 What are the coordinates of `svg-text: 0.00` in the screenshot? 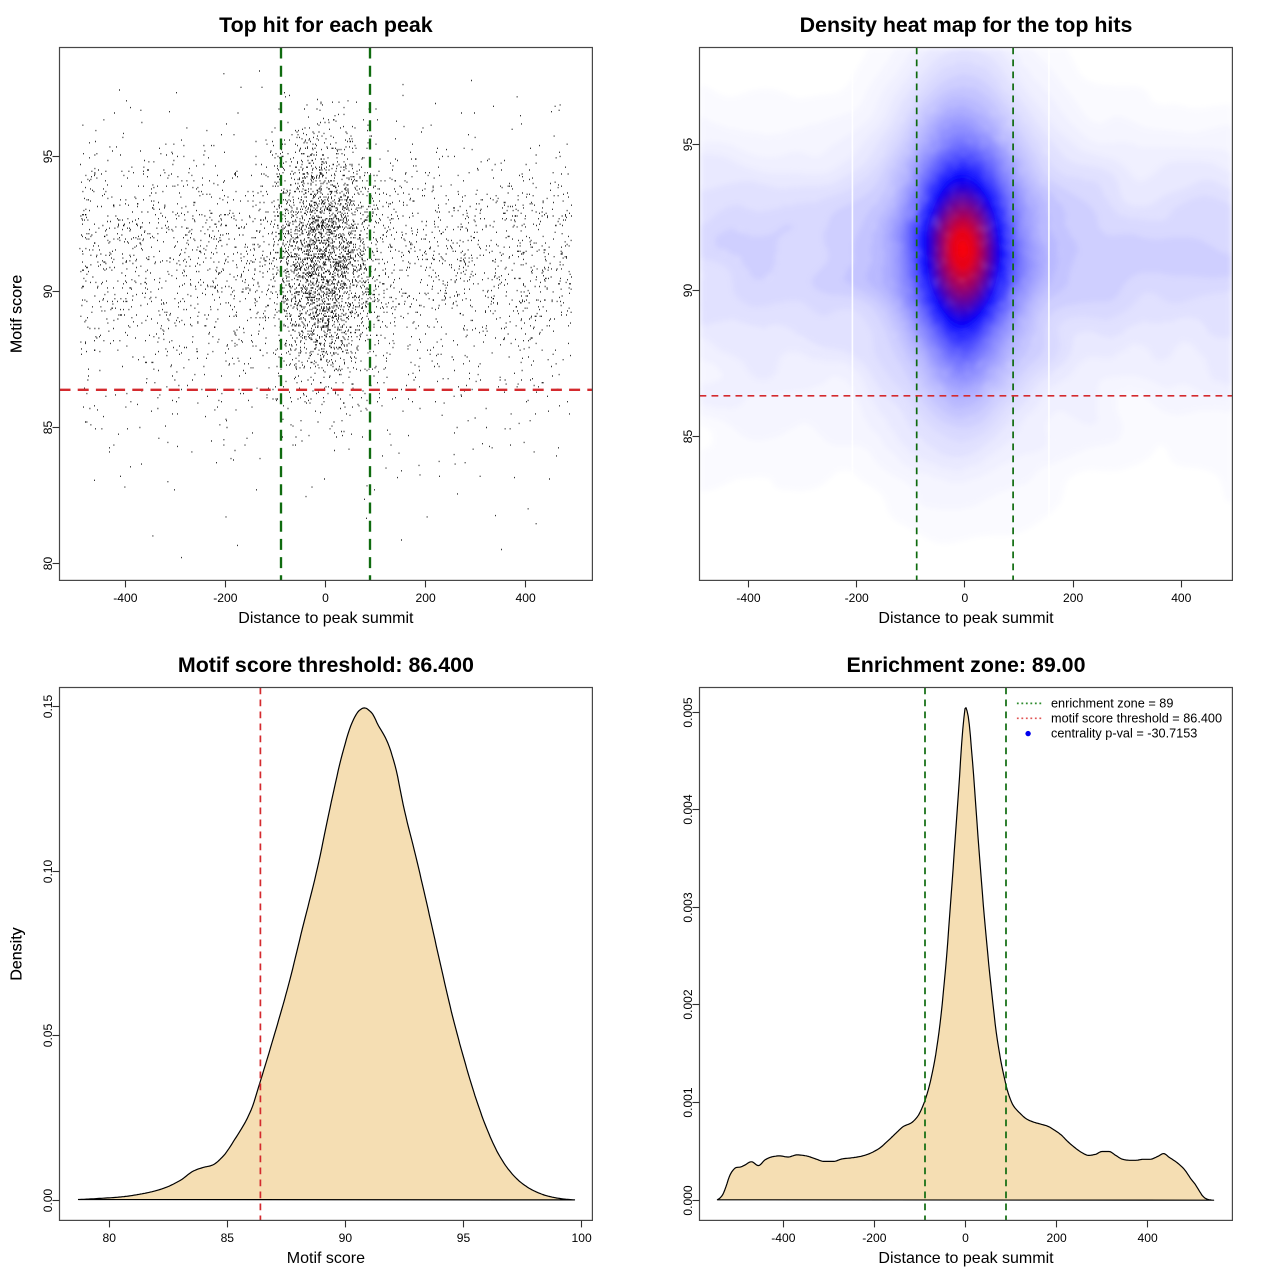 It's located at (48, 1200).